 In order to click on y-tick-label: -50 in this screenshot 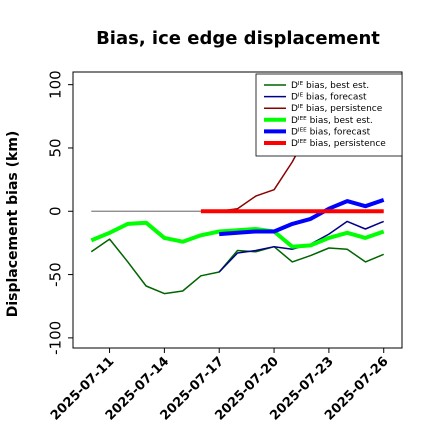, I will do `click(56, 274)`.